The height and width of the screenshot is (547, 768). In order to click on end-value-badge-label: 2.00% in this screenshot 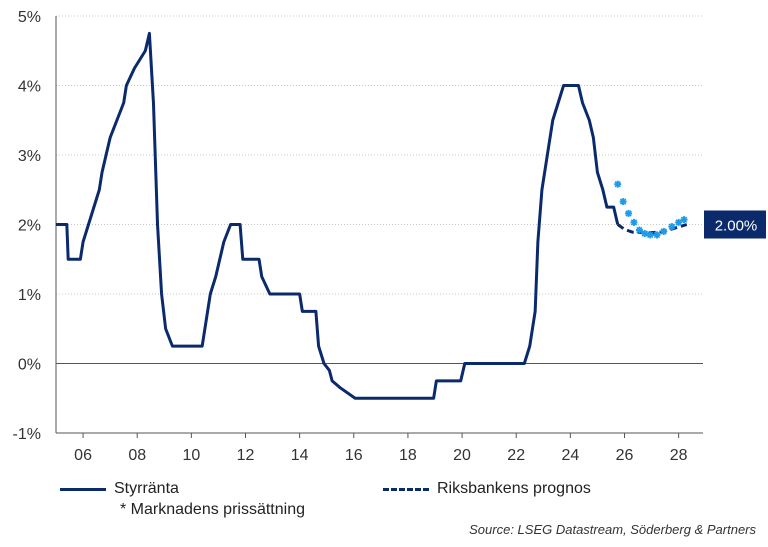, I will do `click(736, 226)`.